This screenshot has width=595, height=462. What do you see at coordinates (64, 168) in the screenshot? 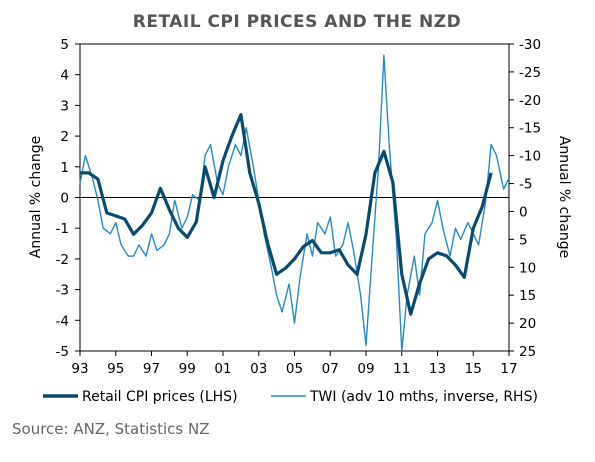
I see `y-left-tick-label: 1` at bounding box center [64, 168].